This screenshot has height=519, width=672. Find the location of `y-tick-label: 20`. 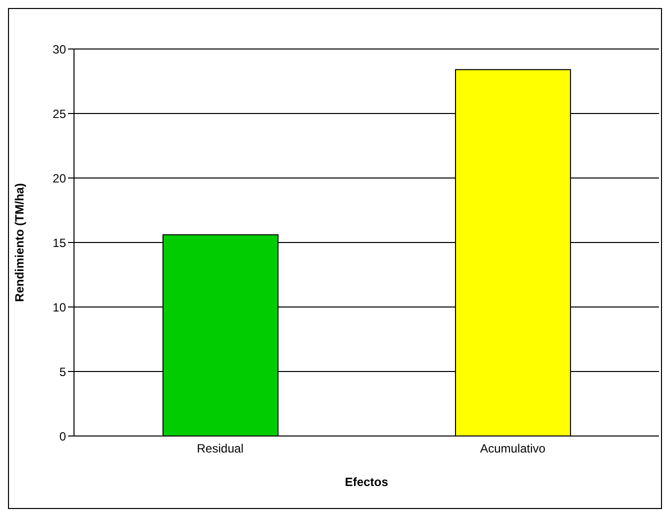

y-tick-label: 20 is located at coordinates (59, 178).